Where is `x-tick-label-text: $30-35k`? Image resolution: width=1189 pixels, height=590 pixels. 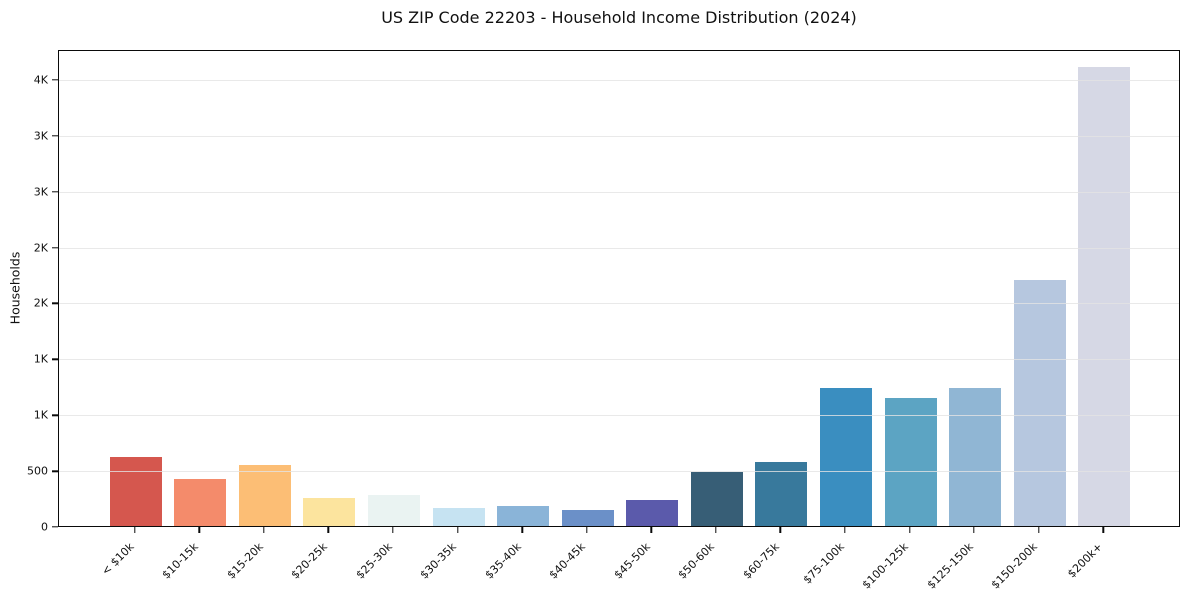 x-tick-label-text: $30-35k is located at coordinates (438, 561).